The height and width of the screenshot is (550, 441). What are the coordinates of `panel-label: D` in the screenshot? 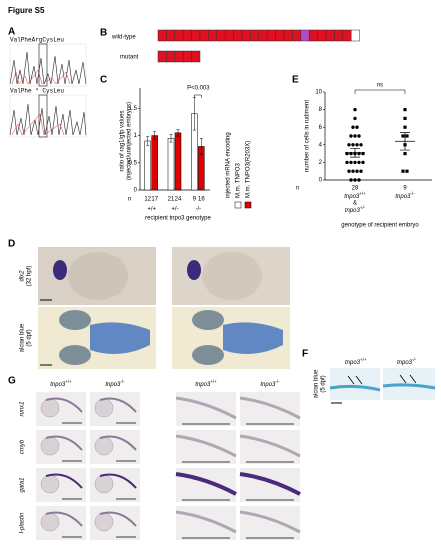 It's located at (11, 244).